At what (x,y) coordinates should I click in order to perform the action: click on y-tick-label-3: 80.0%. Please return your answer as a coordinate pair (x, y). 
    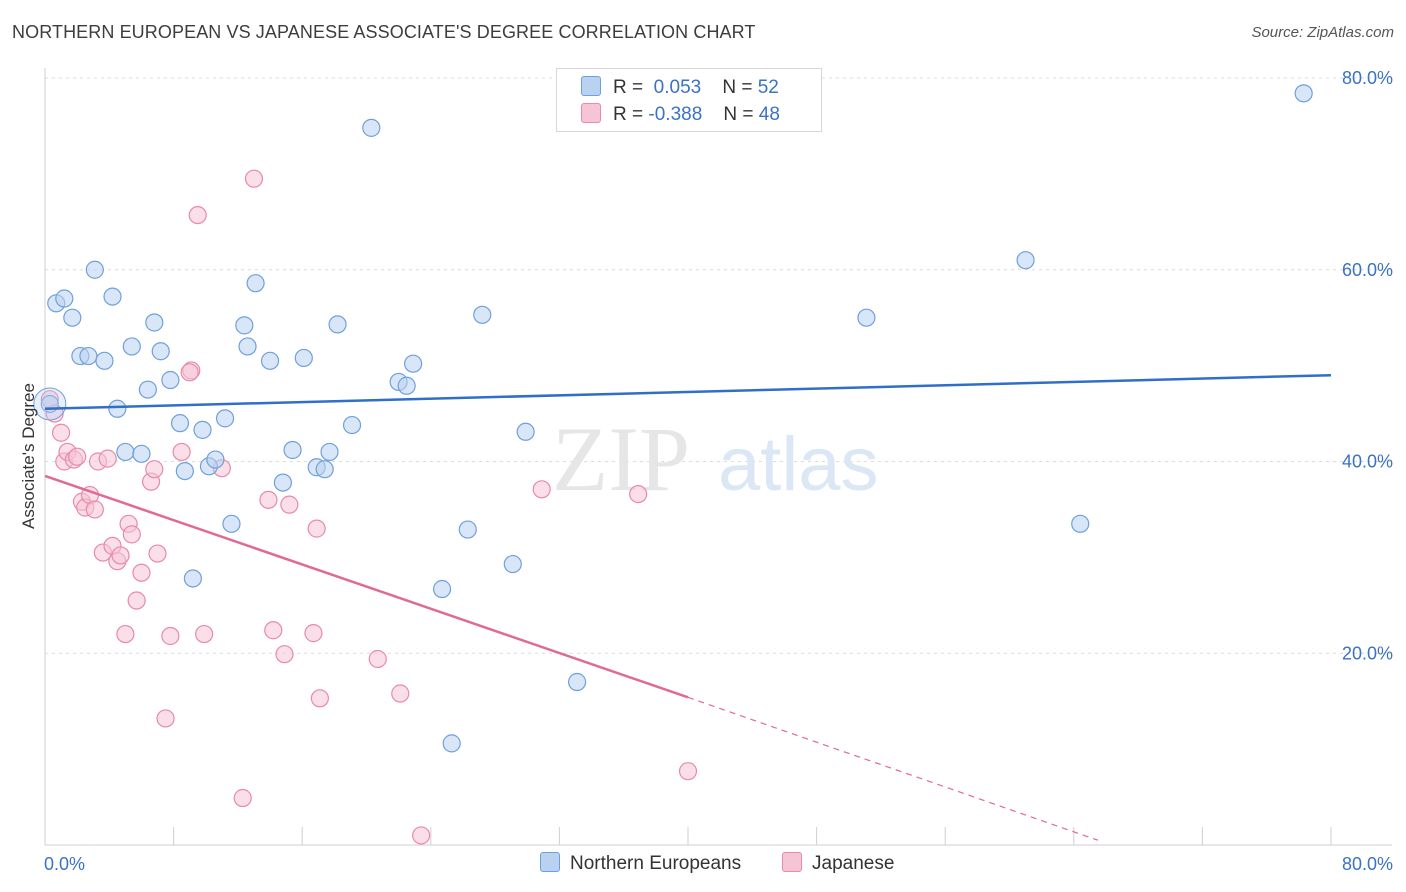
    Looking at the image, I should click on (1367, 78).